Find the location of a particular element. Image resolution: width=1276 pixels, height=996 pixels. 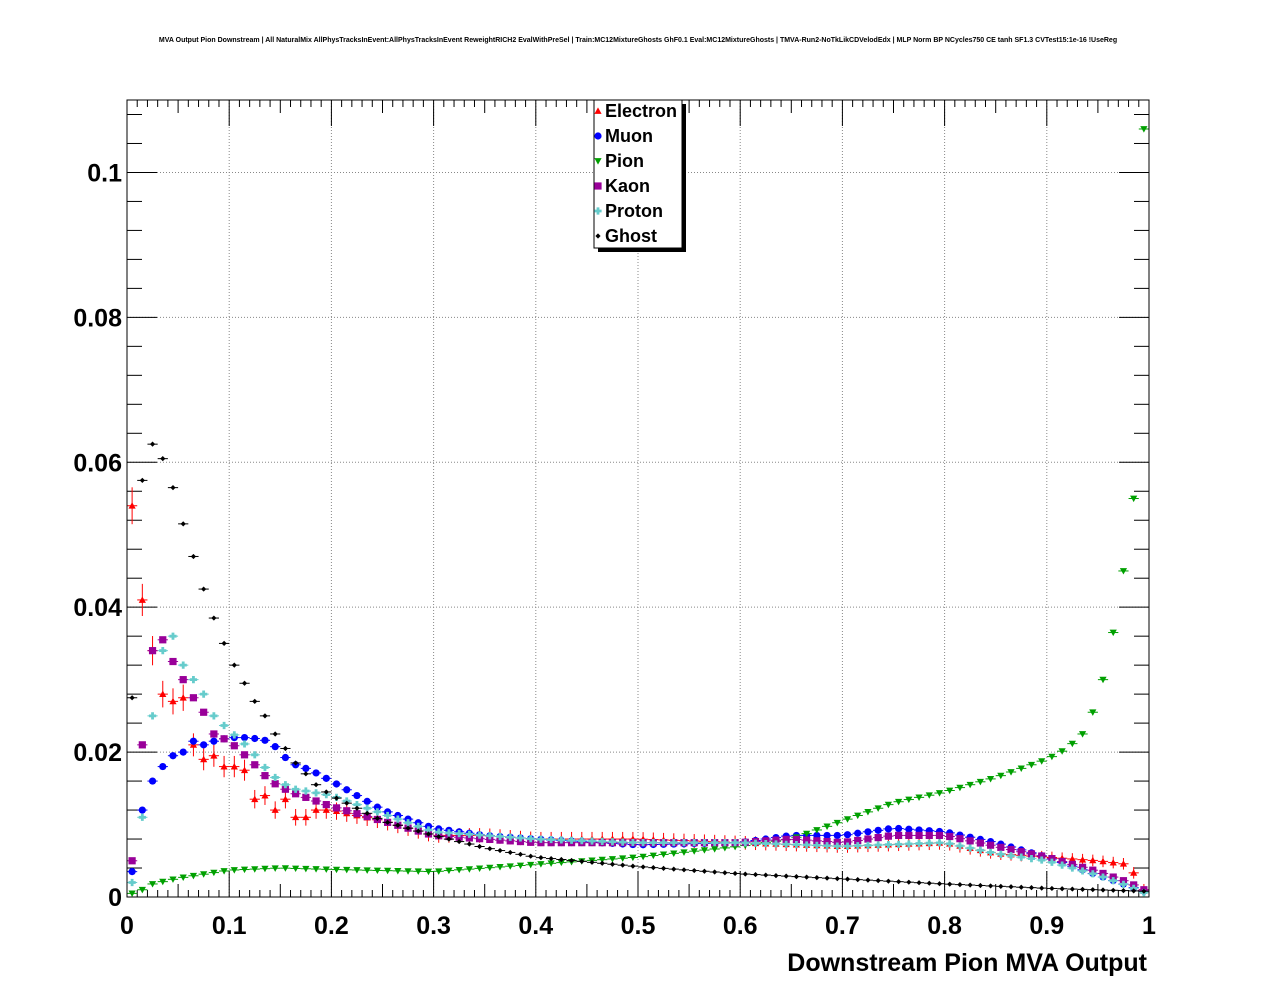

y-tick-label: 0.02 is located at coordinates (97, 753).